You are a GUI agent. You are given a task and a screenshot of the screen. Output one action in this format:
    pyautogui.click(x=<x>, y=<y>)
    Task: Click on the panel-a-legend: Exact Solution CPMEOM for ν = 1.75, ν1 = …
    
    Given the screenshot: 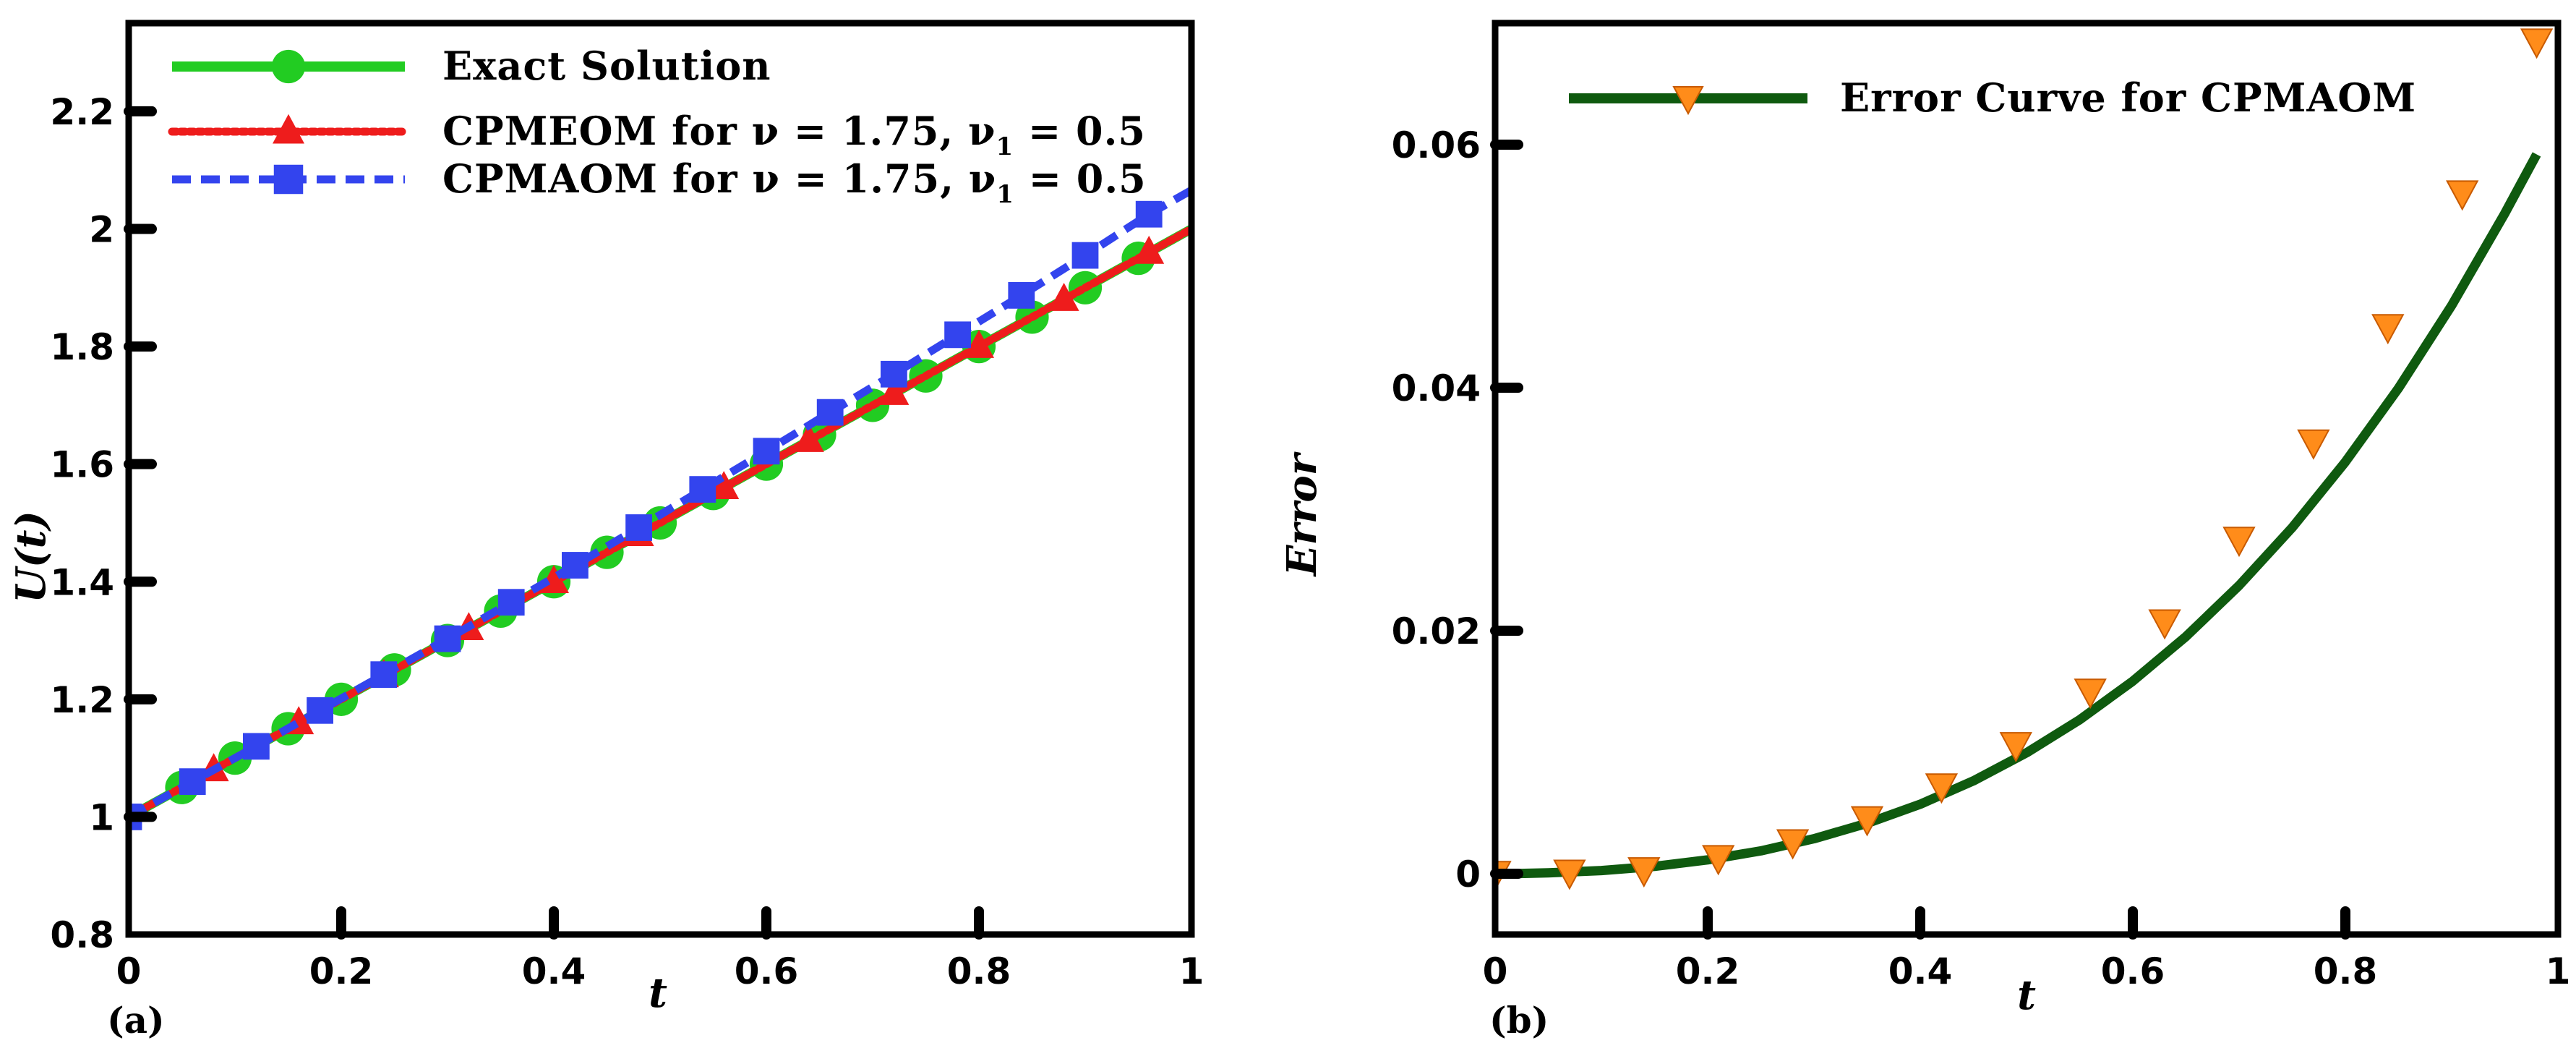 What is the action you would take?
    pyautogui.click(x=658, y=126)
    